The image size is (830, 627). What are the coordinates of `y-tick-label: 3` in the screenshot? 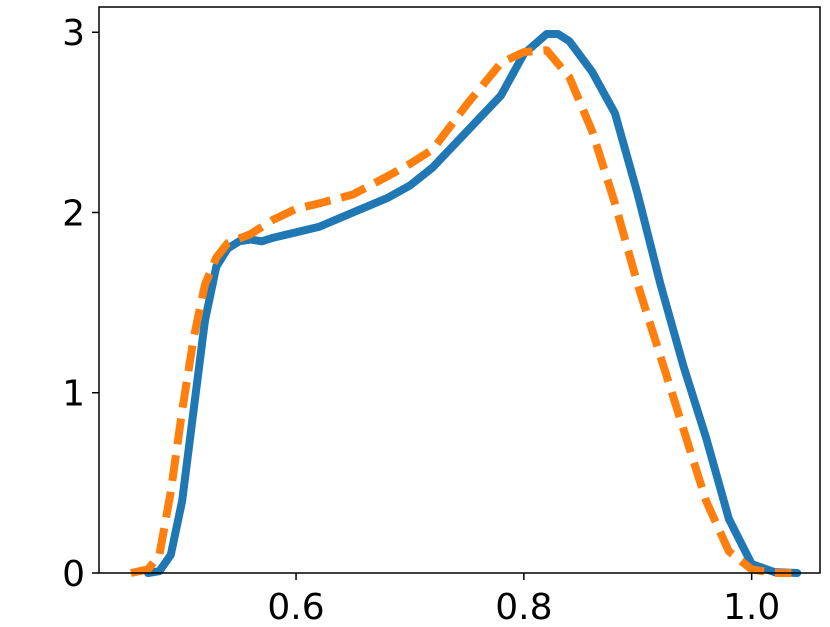 It's located at (73, 33).